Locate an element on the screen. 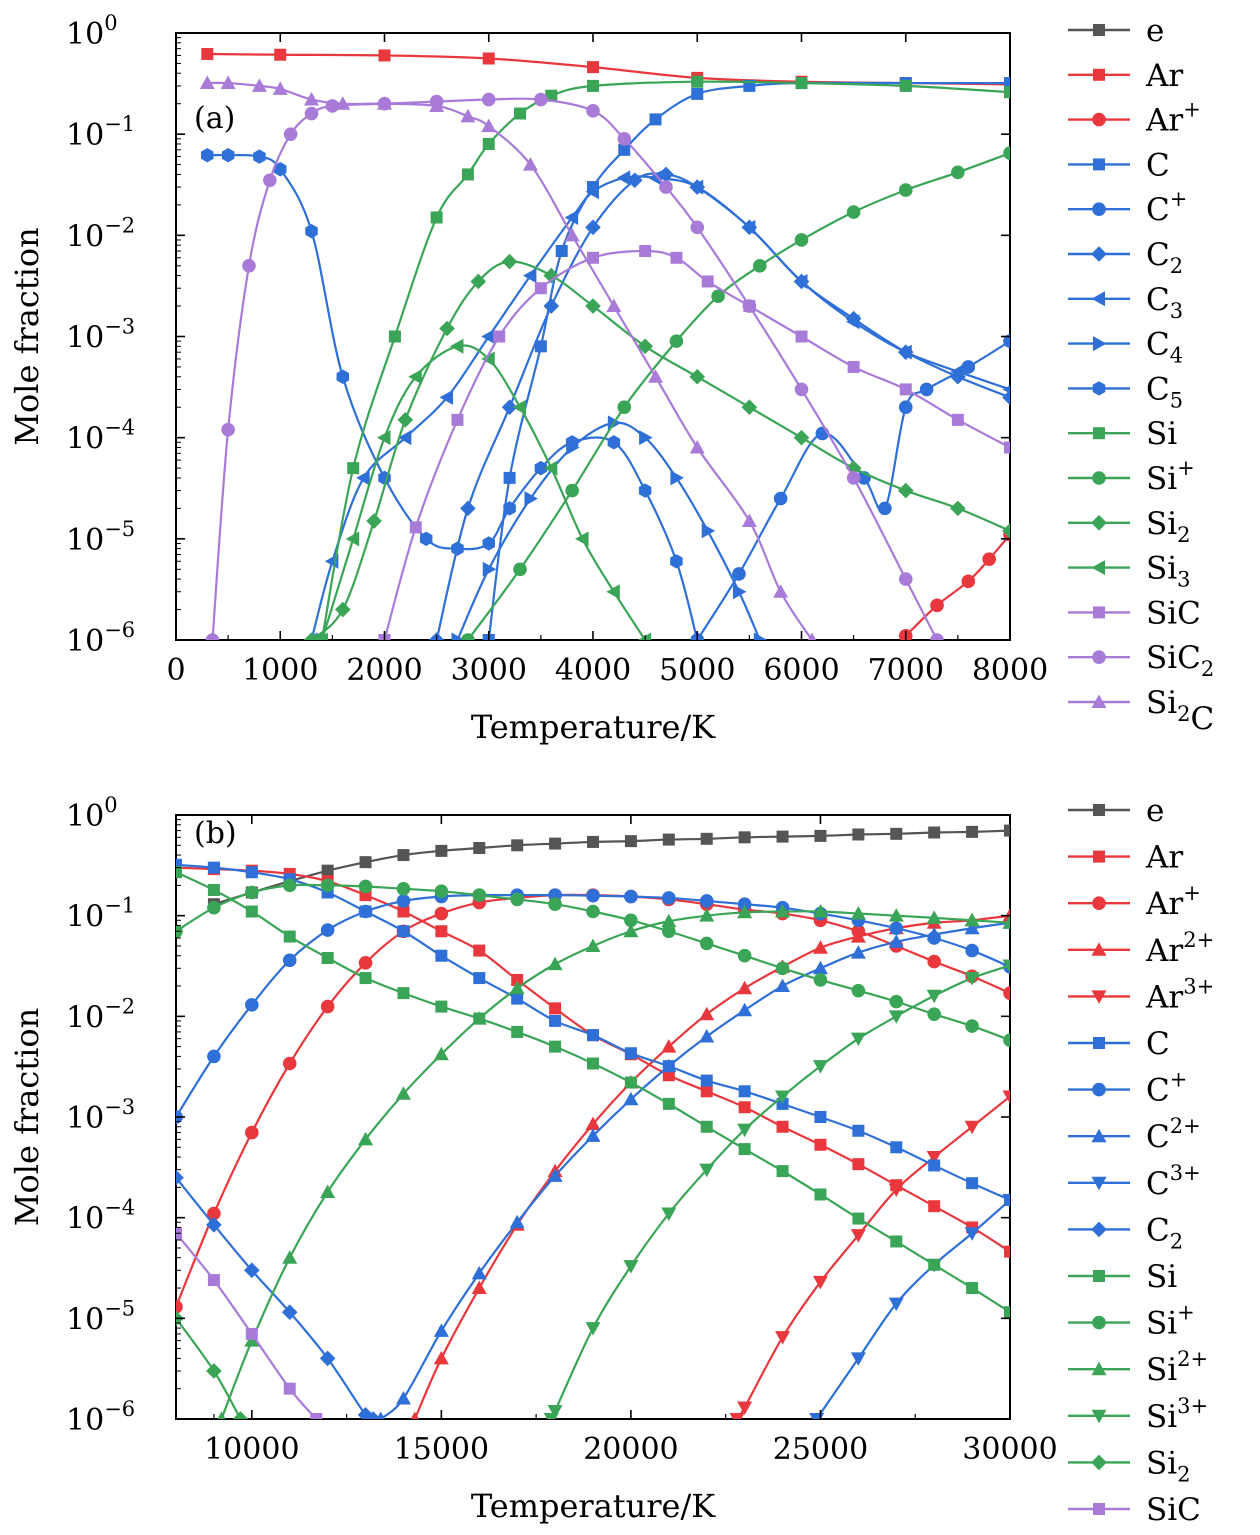  series-arplus is located at coordinates (954, 583).